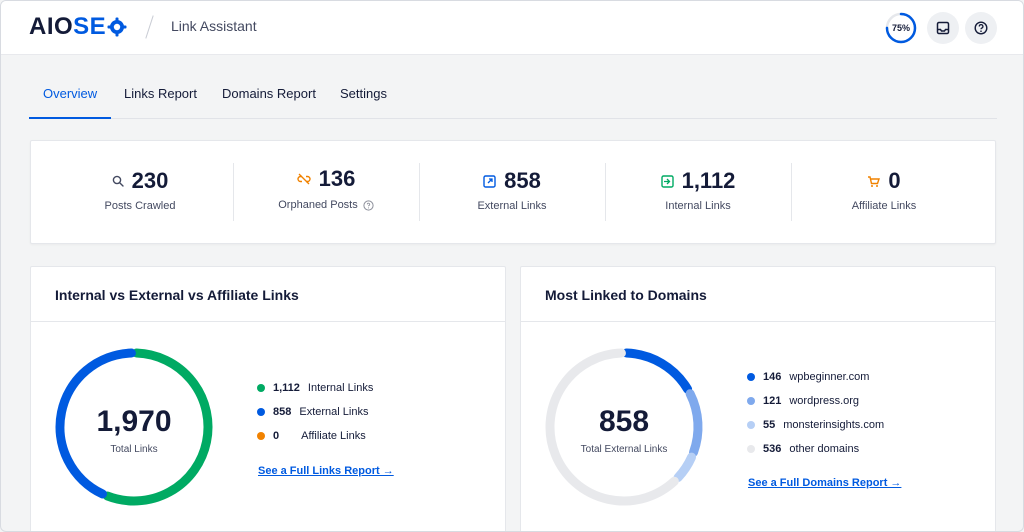 The image size is (1024, 532). I want to click on legend-item: 55 monsterinsights.com, so click(815, 425).